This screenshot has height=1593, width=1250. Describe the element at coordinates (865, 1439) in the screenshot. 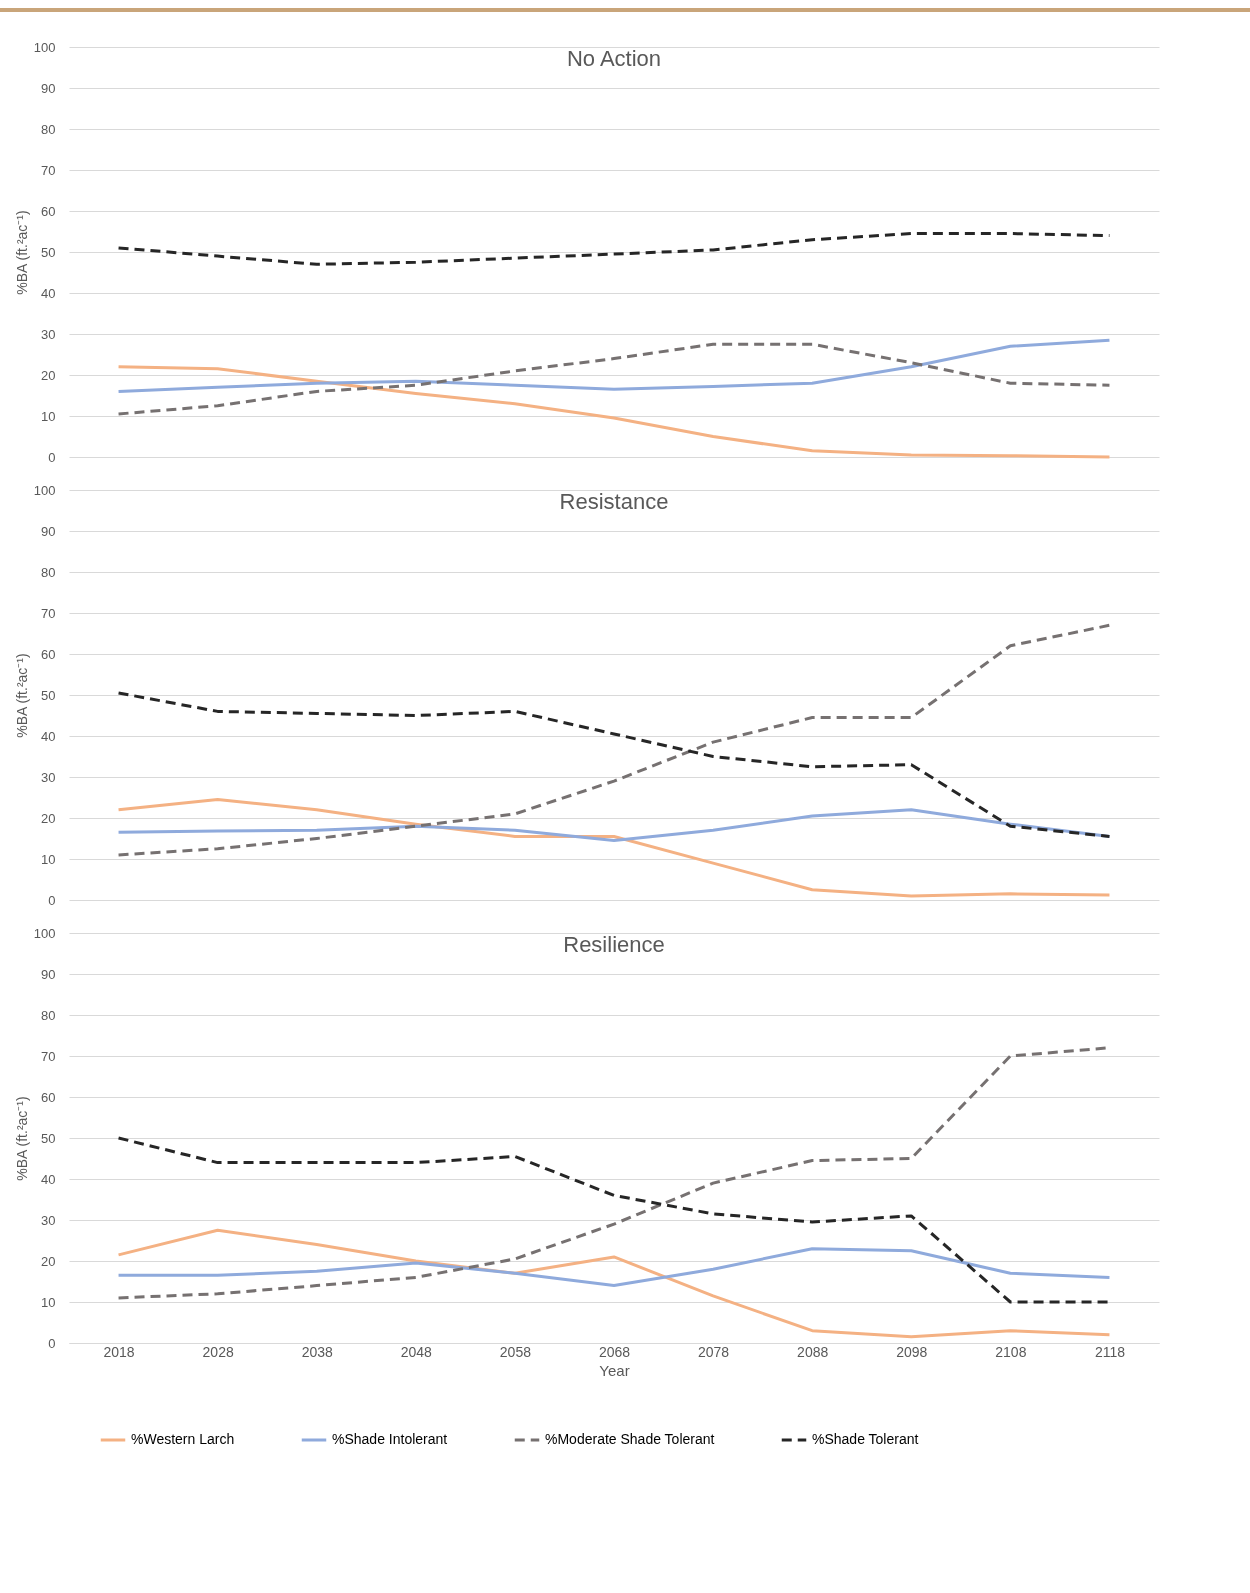

I see `legend-label: %Shade Tolerant` at that location.